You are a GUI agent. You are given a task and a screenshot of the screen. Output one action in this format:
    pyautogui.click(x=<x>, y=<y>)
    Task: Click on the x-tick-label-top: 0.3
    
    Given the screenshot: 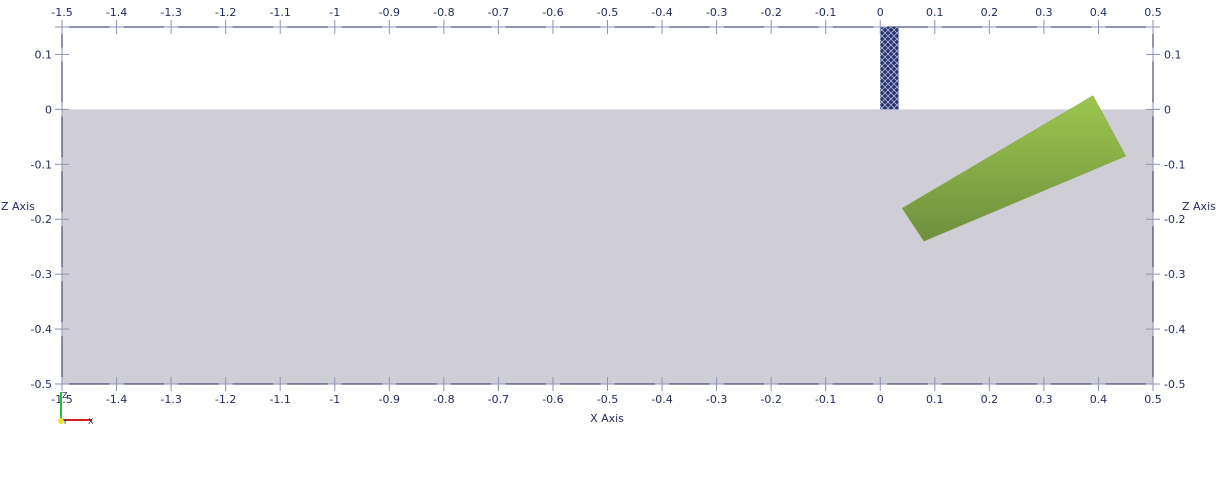 What is the action you would take?
    pyautogui.click(x=1044, y=12)
    